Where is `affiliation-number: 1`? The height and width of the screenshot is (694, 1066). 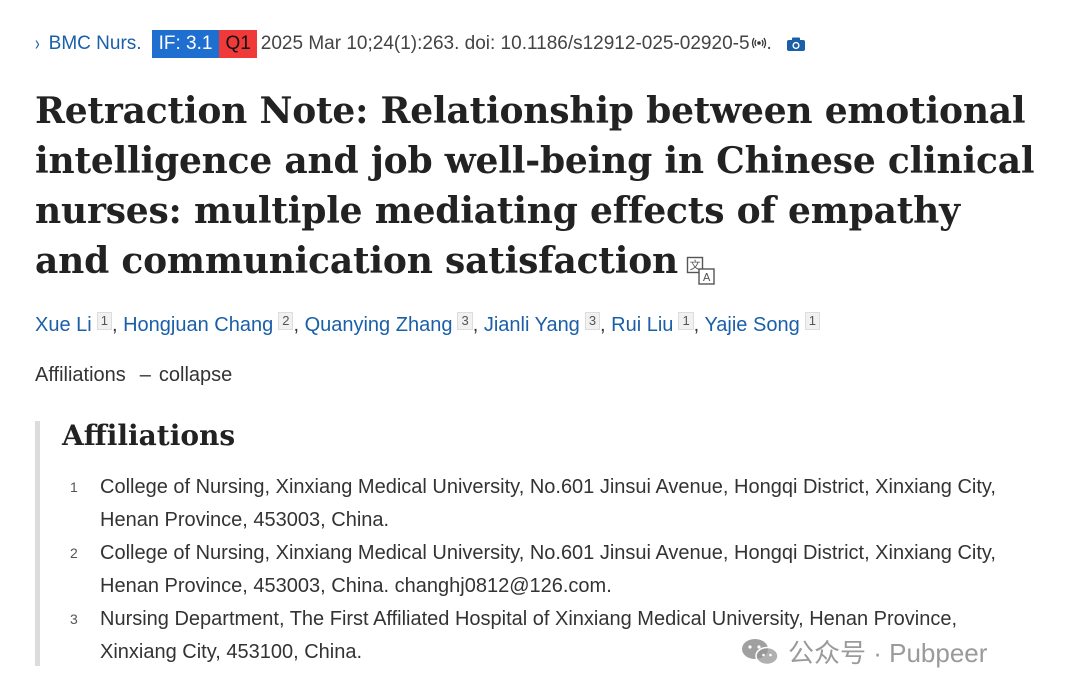
affiliation-number: 1 is located at coordinates (74, 487).